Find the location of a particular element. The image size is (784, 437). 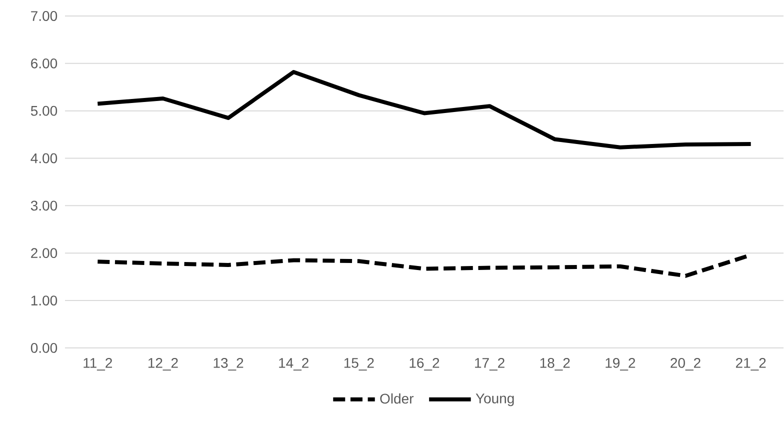

x-tick-label: 20_2 is located at coordinates (685, 364).